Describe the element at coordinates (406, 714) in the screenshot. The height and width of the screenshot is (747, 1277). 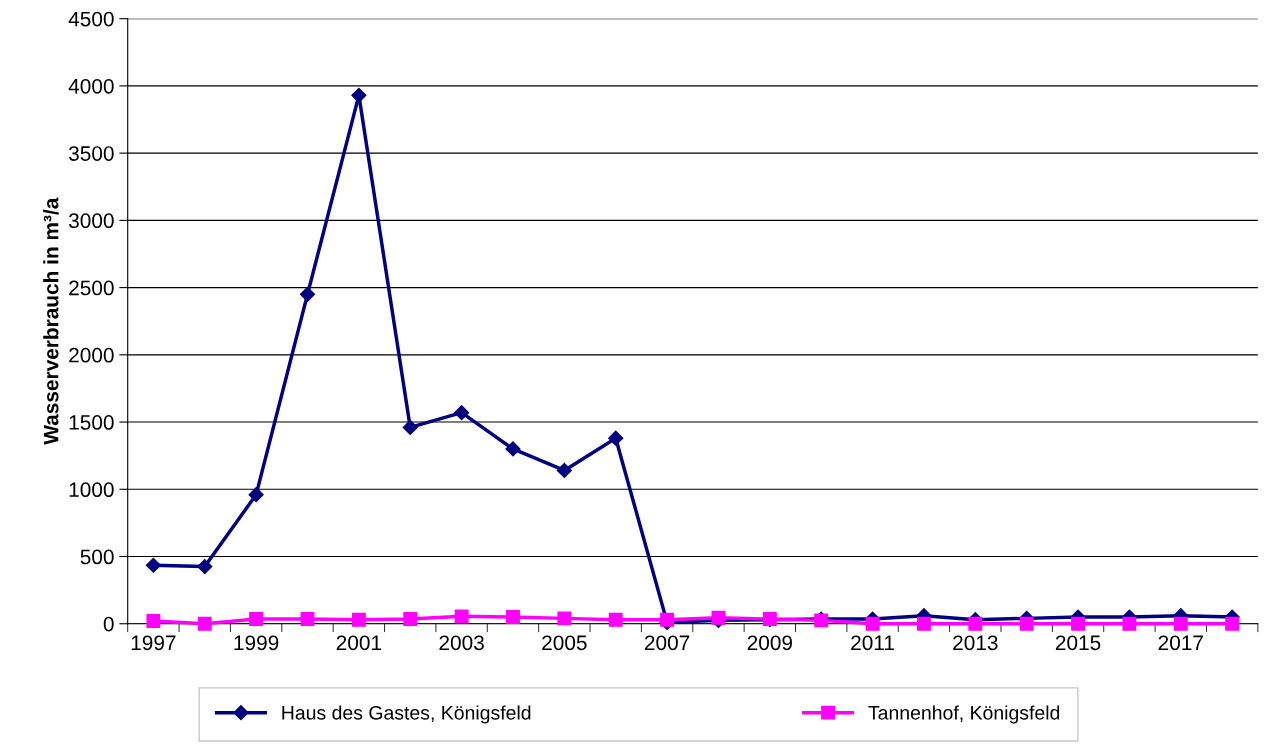
I see `legend-label: Haus des Gastes, Königsfeld` at that location.